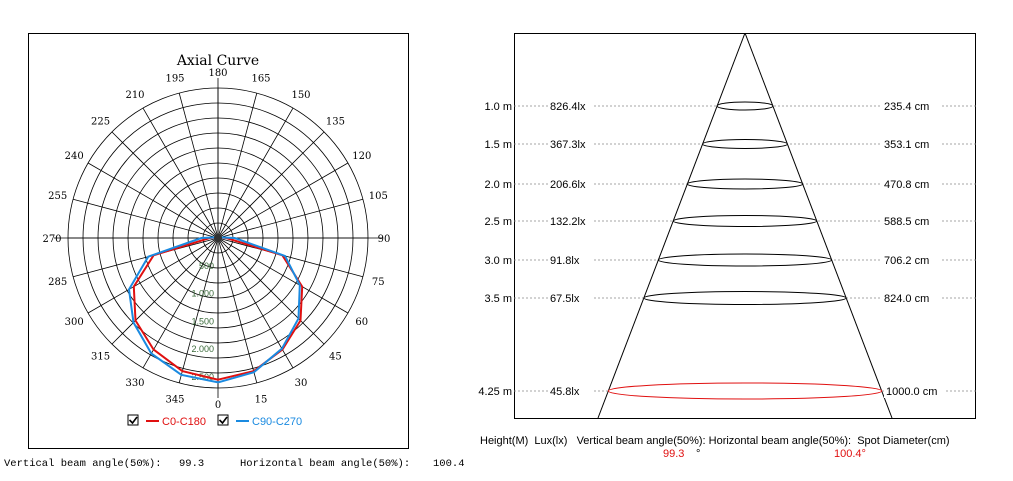 The width and height of the screenshot is (1013, 481). Describe the element at coordinates (495, 392) in the screenshot. I see `height-value: 4.25 m` at that location.